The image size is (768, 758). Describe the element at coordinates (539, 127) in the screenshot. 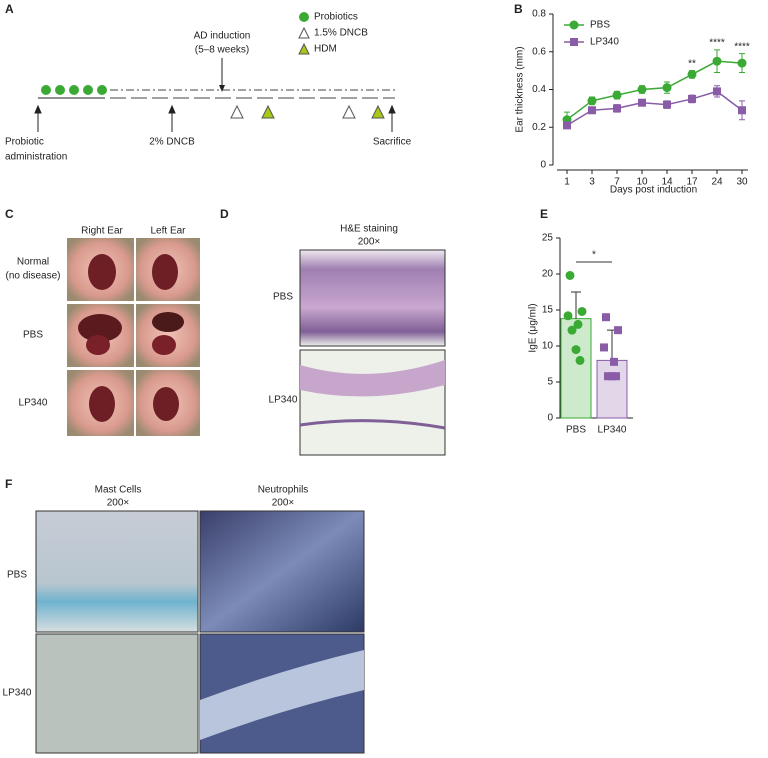

I see `y-tick-label: 0.2` at that location.